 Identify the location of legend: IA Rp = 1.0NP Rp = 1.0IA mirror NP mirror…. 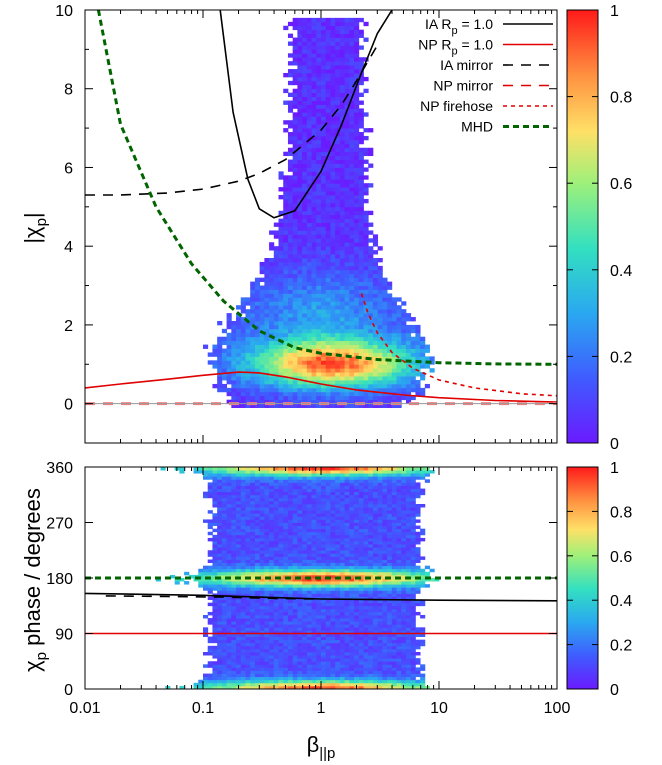
(485, 75).